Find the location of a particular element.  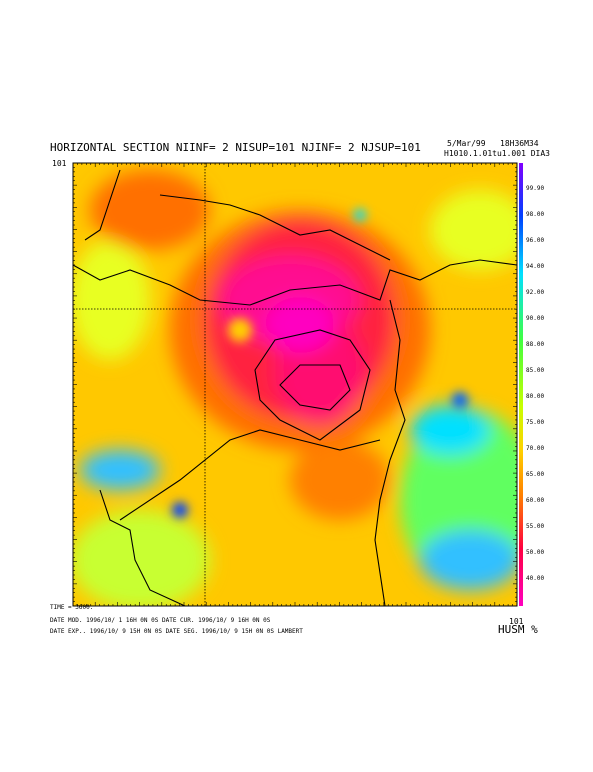

colorbar-label: 80.00 is located at coordinates (535, 396).